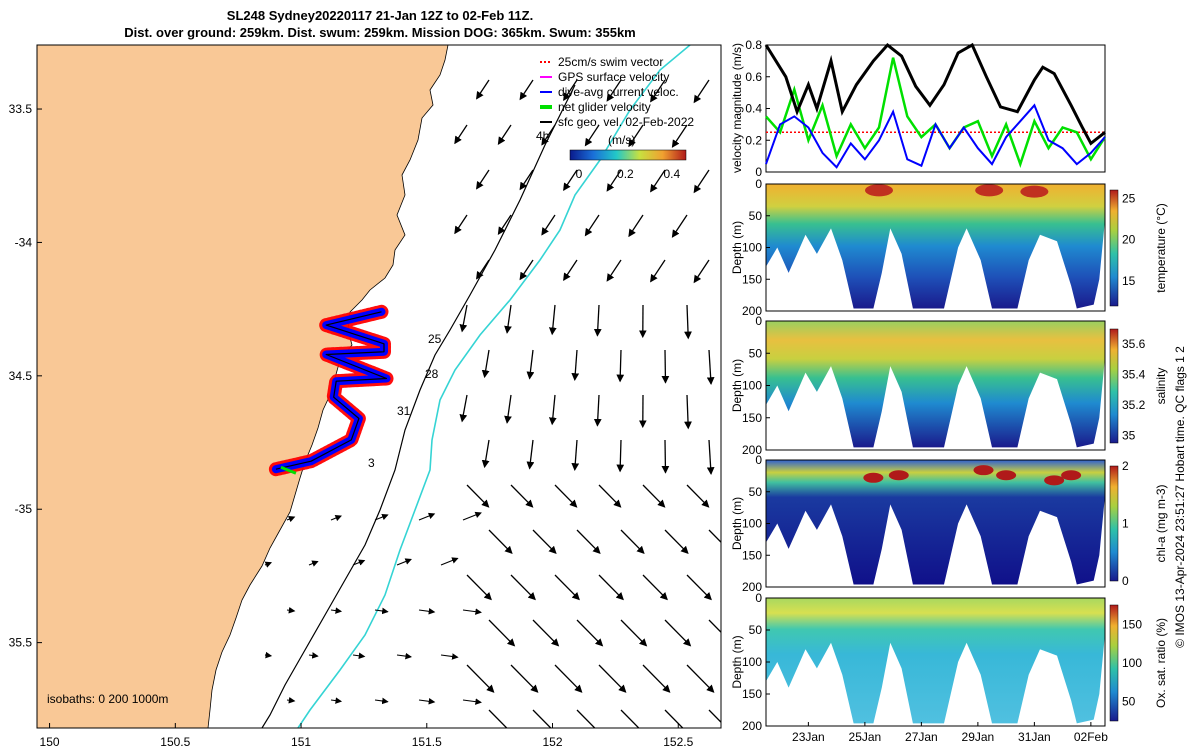 The width and height of the screenshot is (1200, 750). What do you see at coordinates (288, 470) in the screenshot?
I see `net-velocity-end` at bounding box center [288, 470].